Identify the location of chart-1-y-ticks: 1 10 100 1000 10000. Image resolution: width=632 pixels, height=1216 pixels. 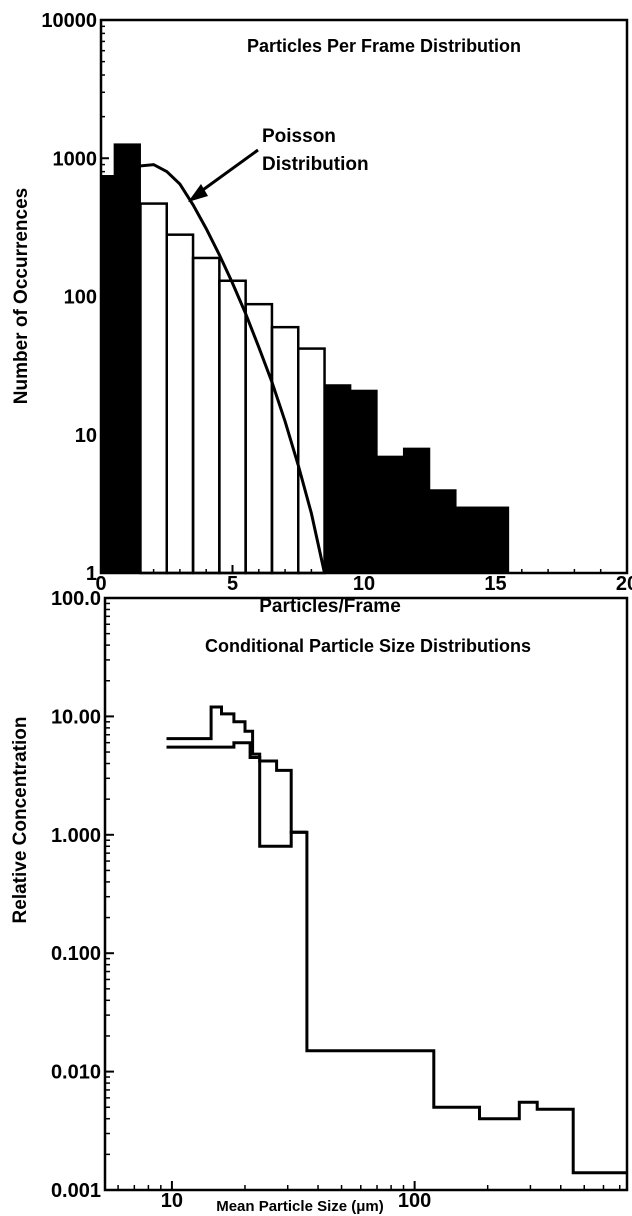
(75, 297).